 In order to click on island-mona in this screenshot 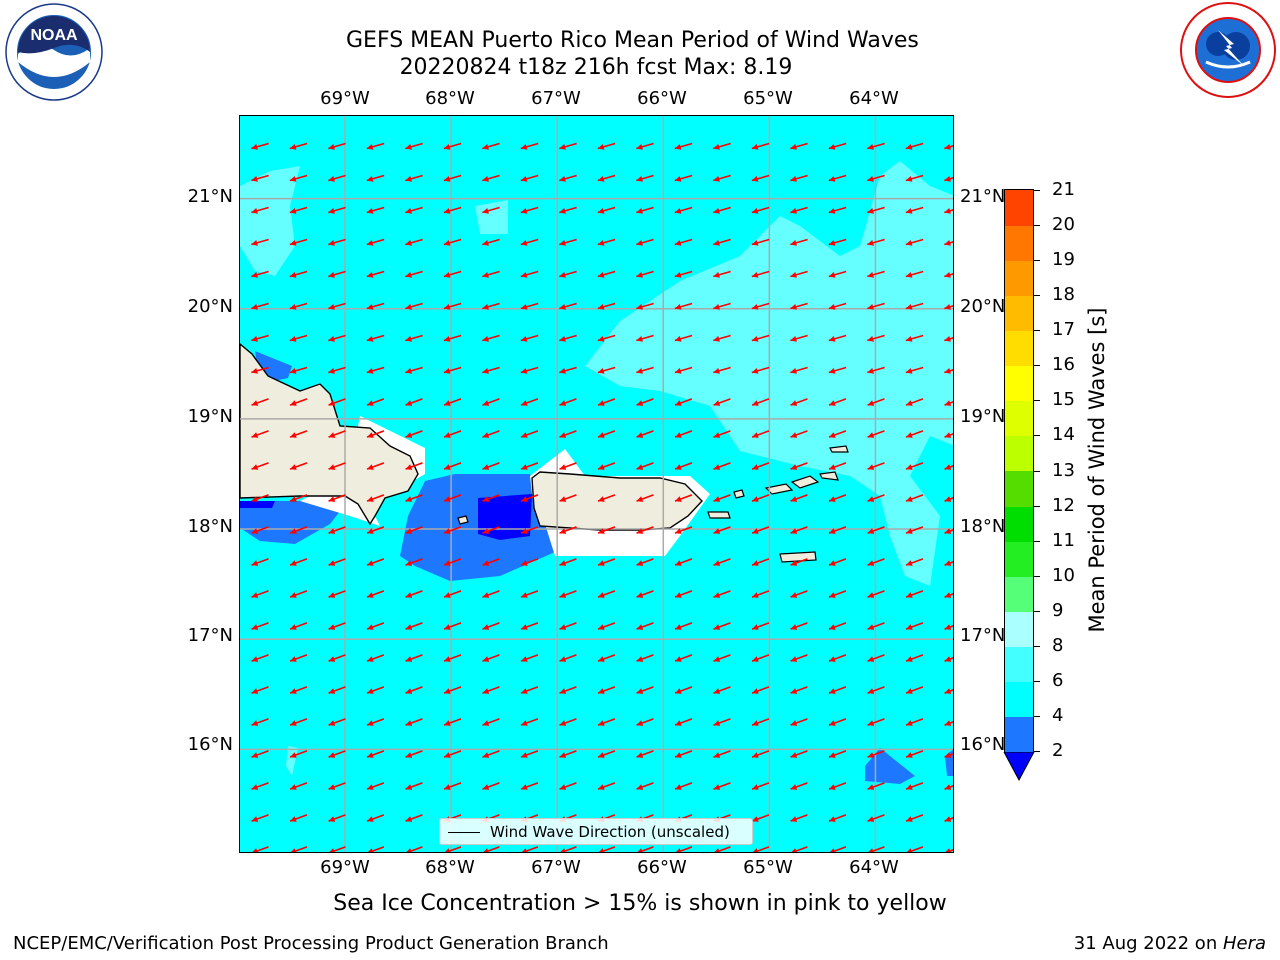, I will do `click(463, 520)`.